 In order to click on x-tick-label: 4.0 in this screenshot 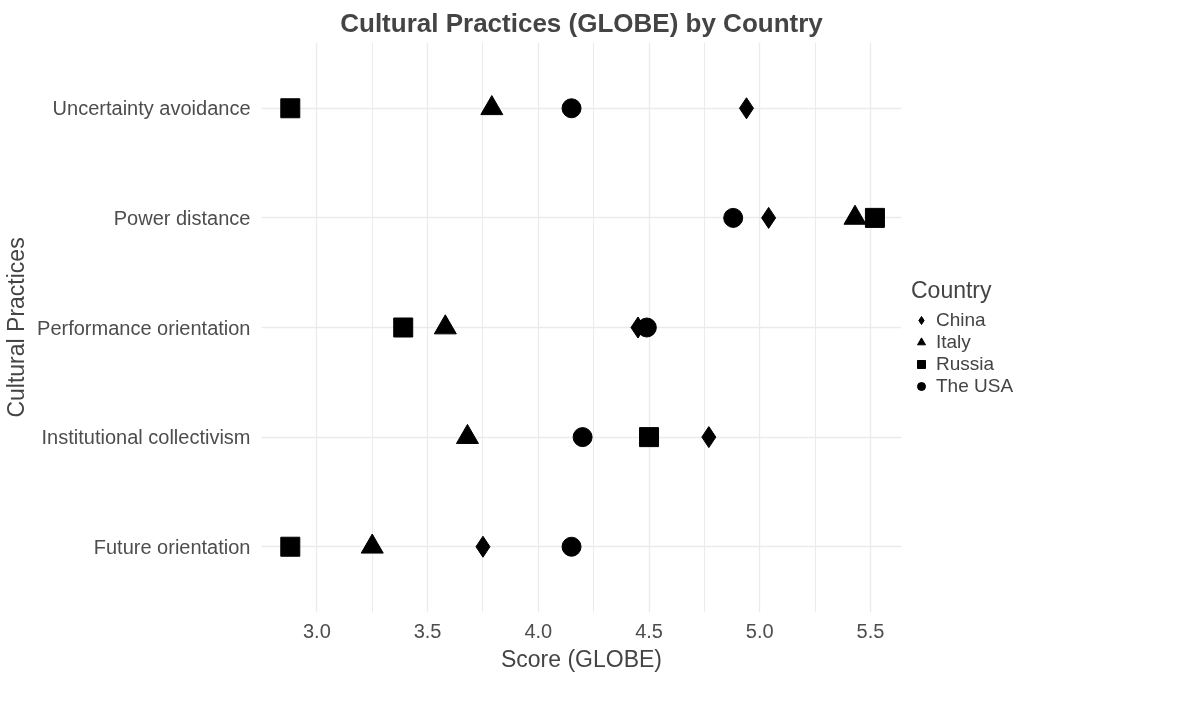, I will do `click(538, 630)`.